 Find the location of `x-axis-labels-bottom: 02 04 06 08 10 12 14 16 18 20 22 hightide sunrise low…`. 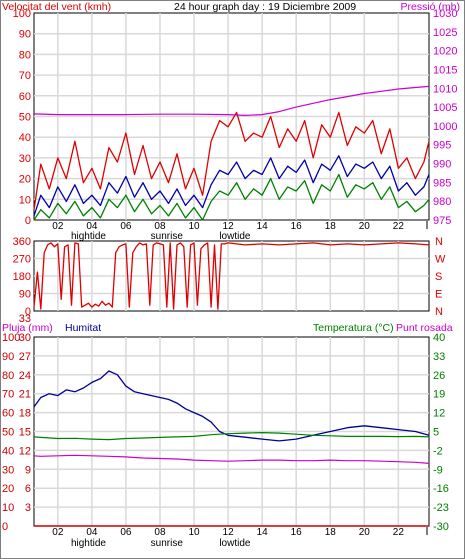

x-axis-labels-bottom: 02 04 06 08 10 12 14 16 18 20 22 hightide sunrise low… is located at coordinates (240, 538).